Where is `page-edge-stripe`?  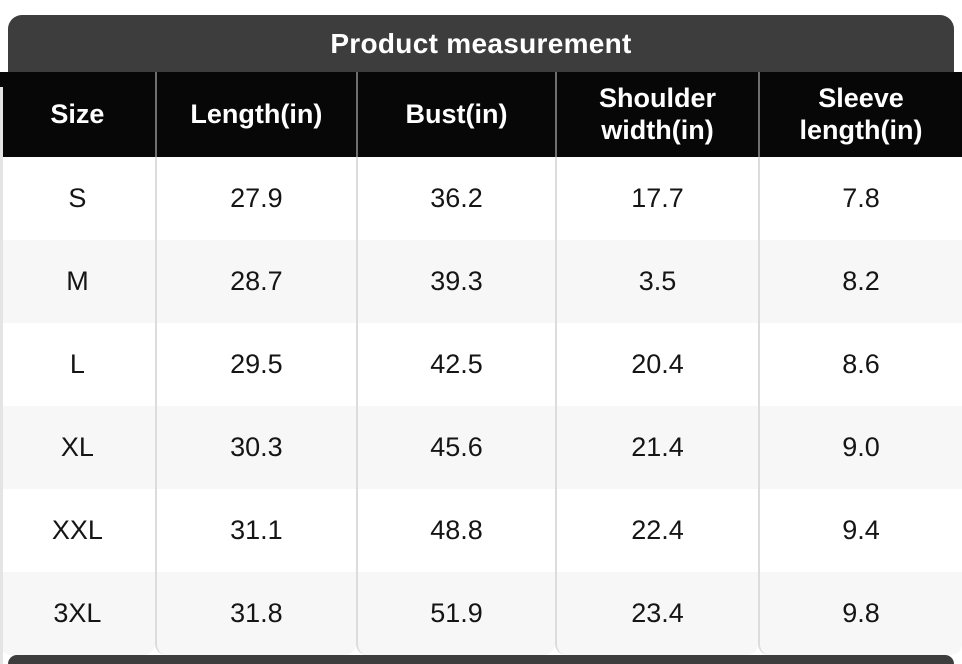
page-edge-stripe is located at coordinates (1, 375).